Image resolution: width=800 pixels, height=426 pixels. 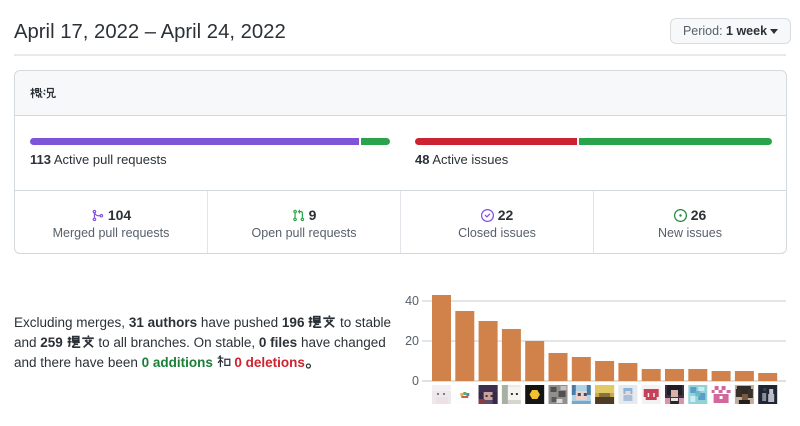 I want to click on svg-text: 0, so click(x=415, y=381).